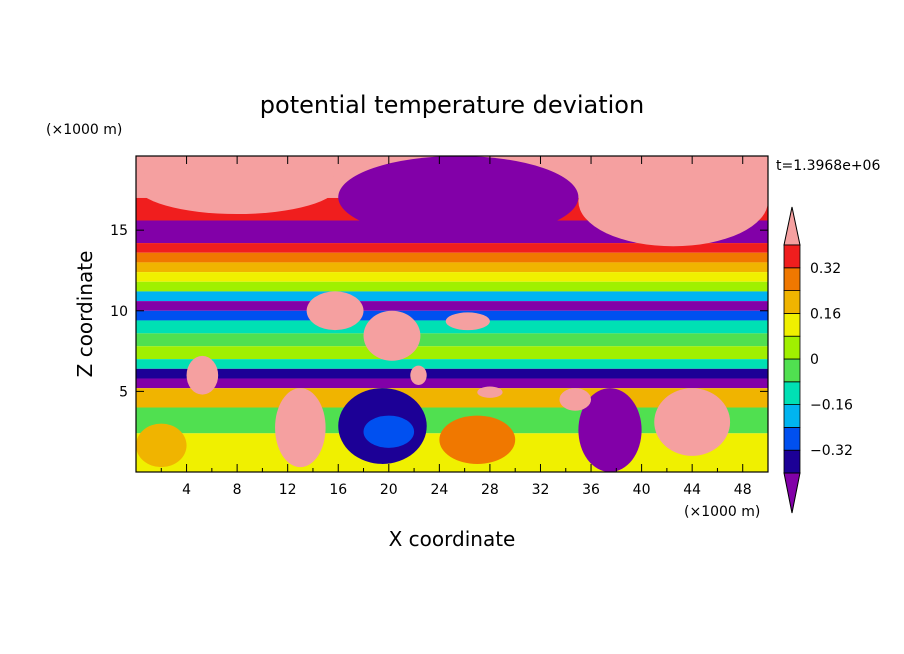 The width and height of the screenshot is (904, 654). What do you see at coordinates (288, 490) in the screenshot?
I see `x-tick-label: 12` at bounding box center [288, 490].